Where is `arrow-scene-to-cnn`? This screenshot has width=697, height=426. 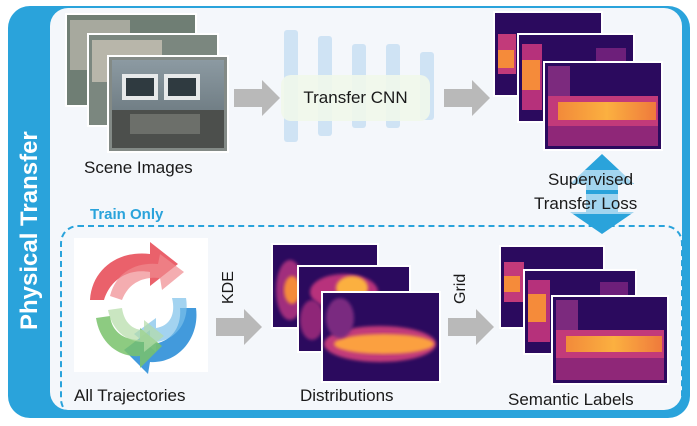 arrow-scene-to-cnn is located at coordinates (257, 98).